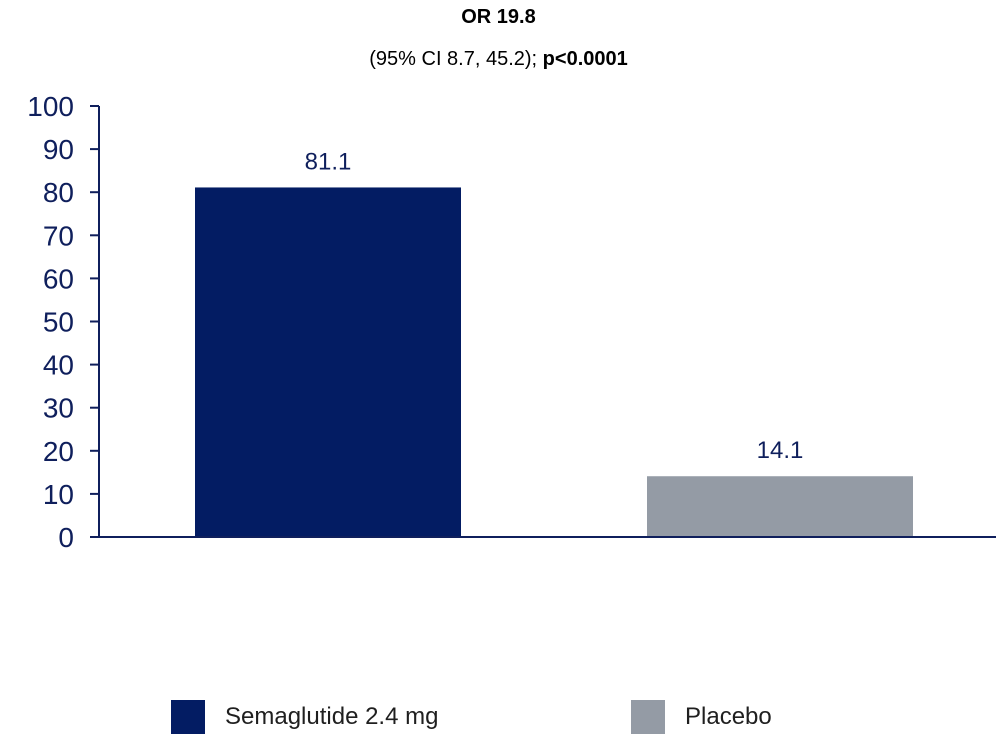  Describe the element at coordinates (498, 17) in the screenshot. I see `chart-title: OR 19.8` at that location.